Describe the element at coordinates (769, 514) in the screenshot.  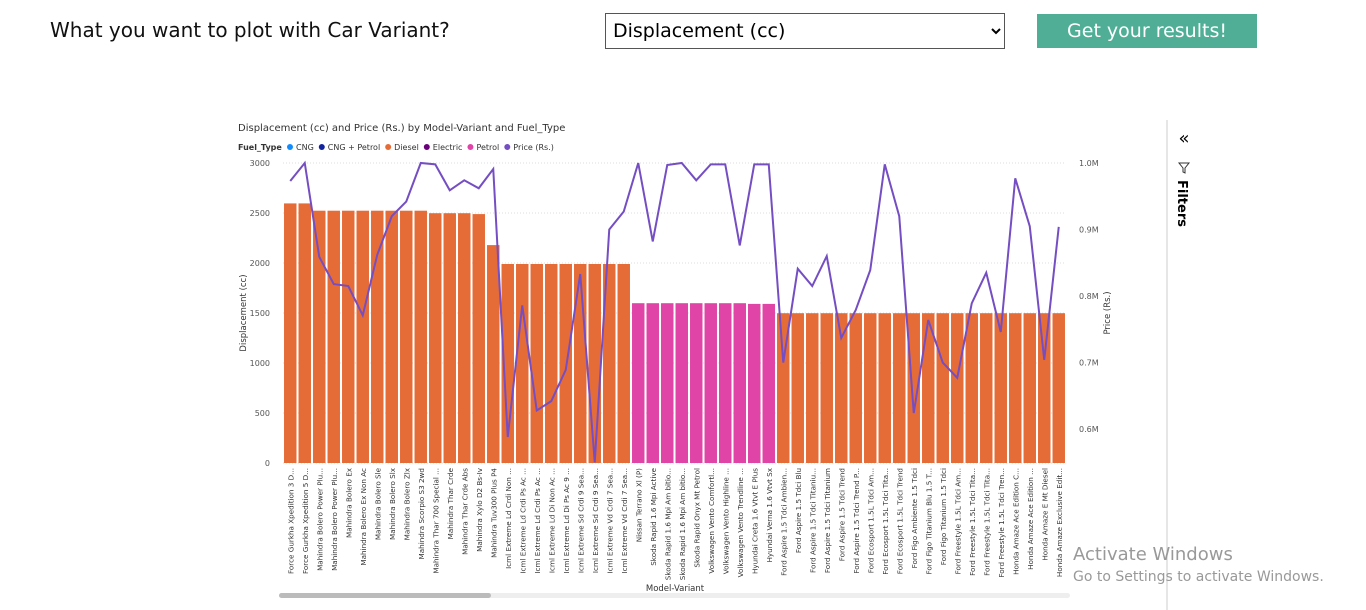
I see `x-tick-label: Hyundai Verna 1.6 Vtvt Sx` at that location.